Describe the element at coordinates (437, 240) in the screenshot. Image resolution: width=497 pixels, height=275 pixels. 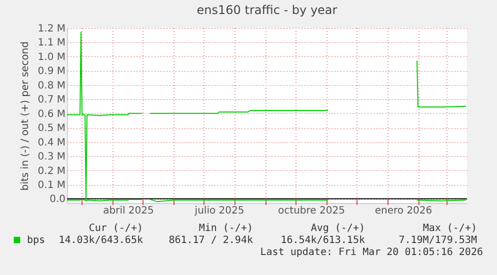
I see `text: 7.19M/179.53M` at that location.